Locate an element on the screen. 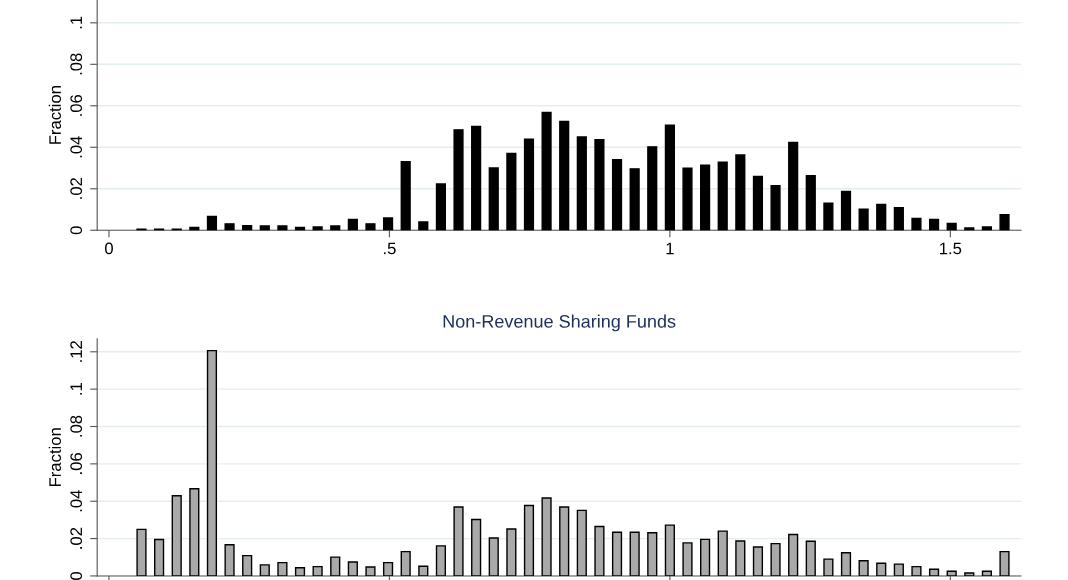 The height and width of the screenshot is (580, 1068). x-tick-label: 0 is located at coordinates (108, 248).